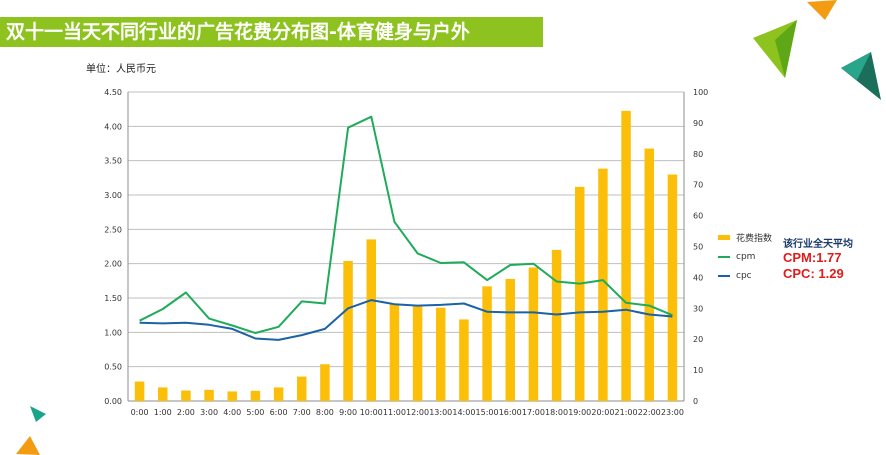  What do you see at coordinates (698, 185) in the screenshot?
I see `y-right-tick-label: 70` at bounding box center [698, 185].